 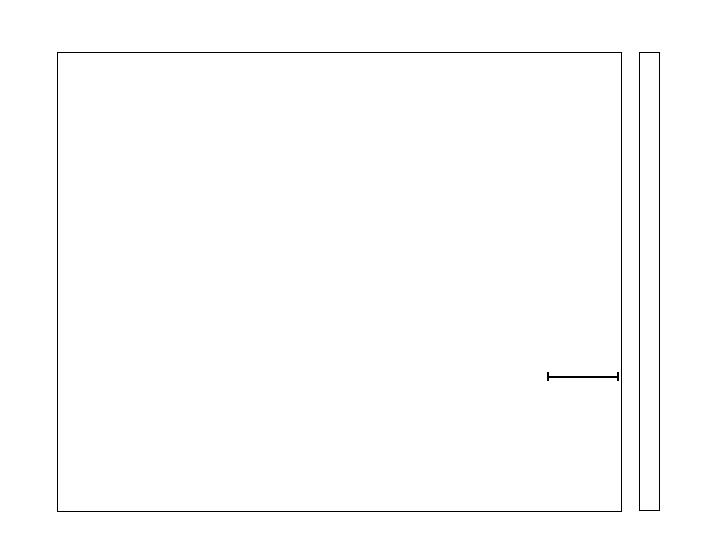 I want to click on scale-bar-line, so click(x=583, y=376).